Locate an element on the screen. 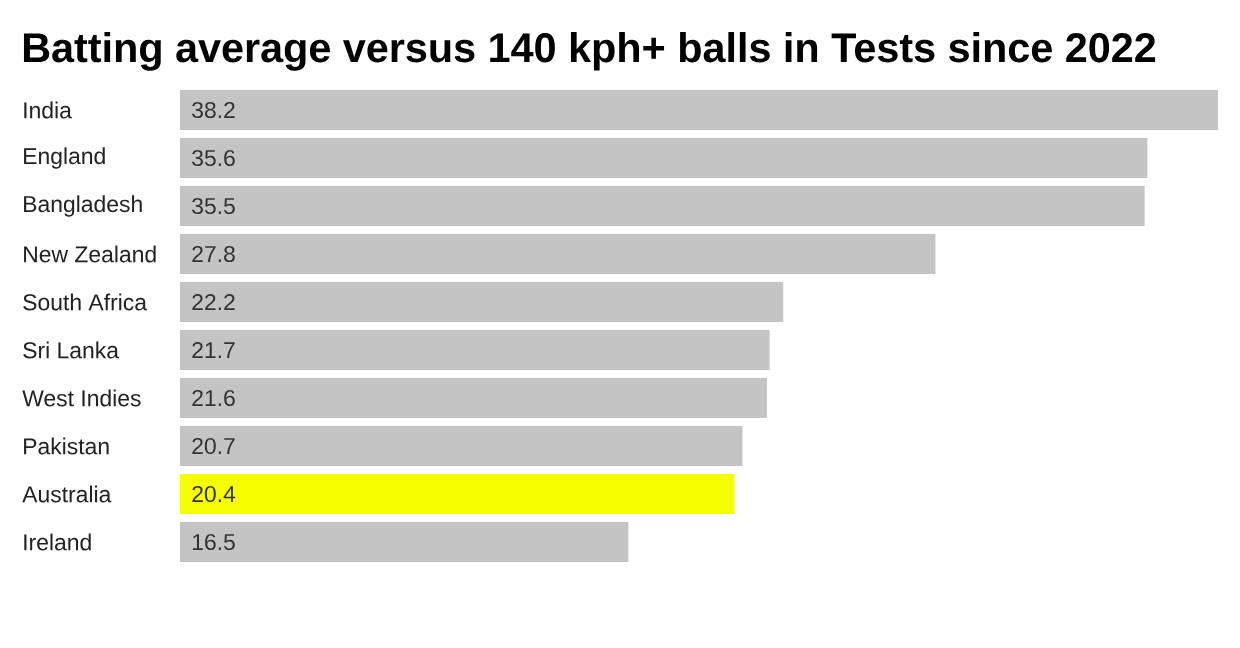 The width and height of the screenshot is (1240, 648). data-label: 16.5 is located at coordinates (213, 542).